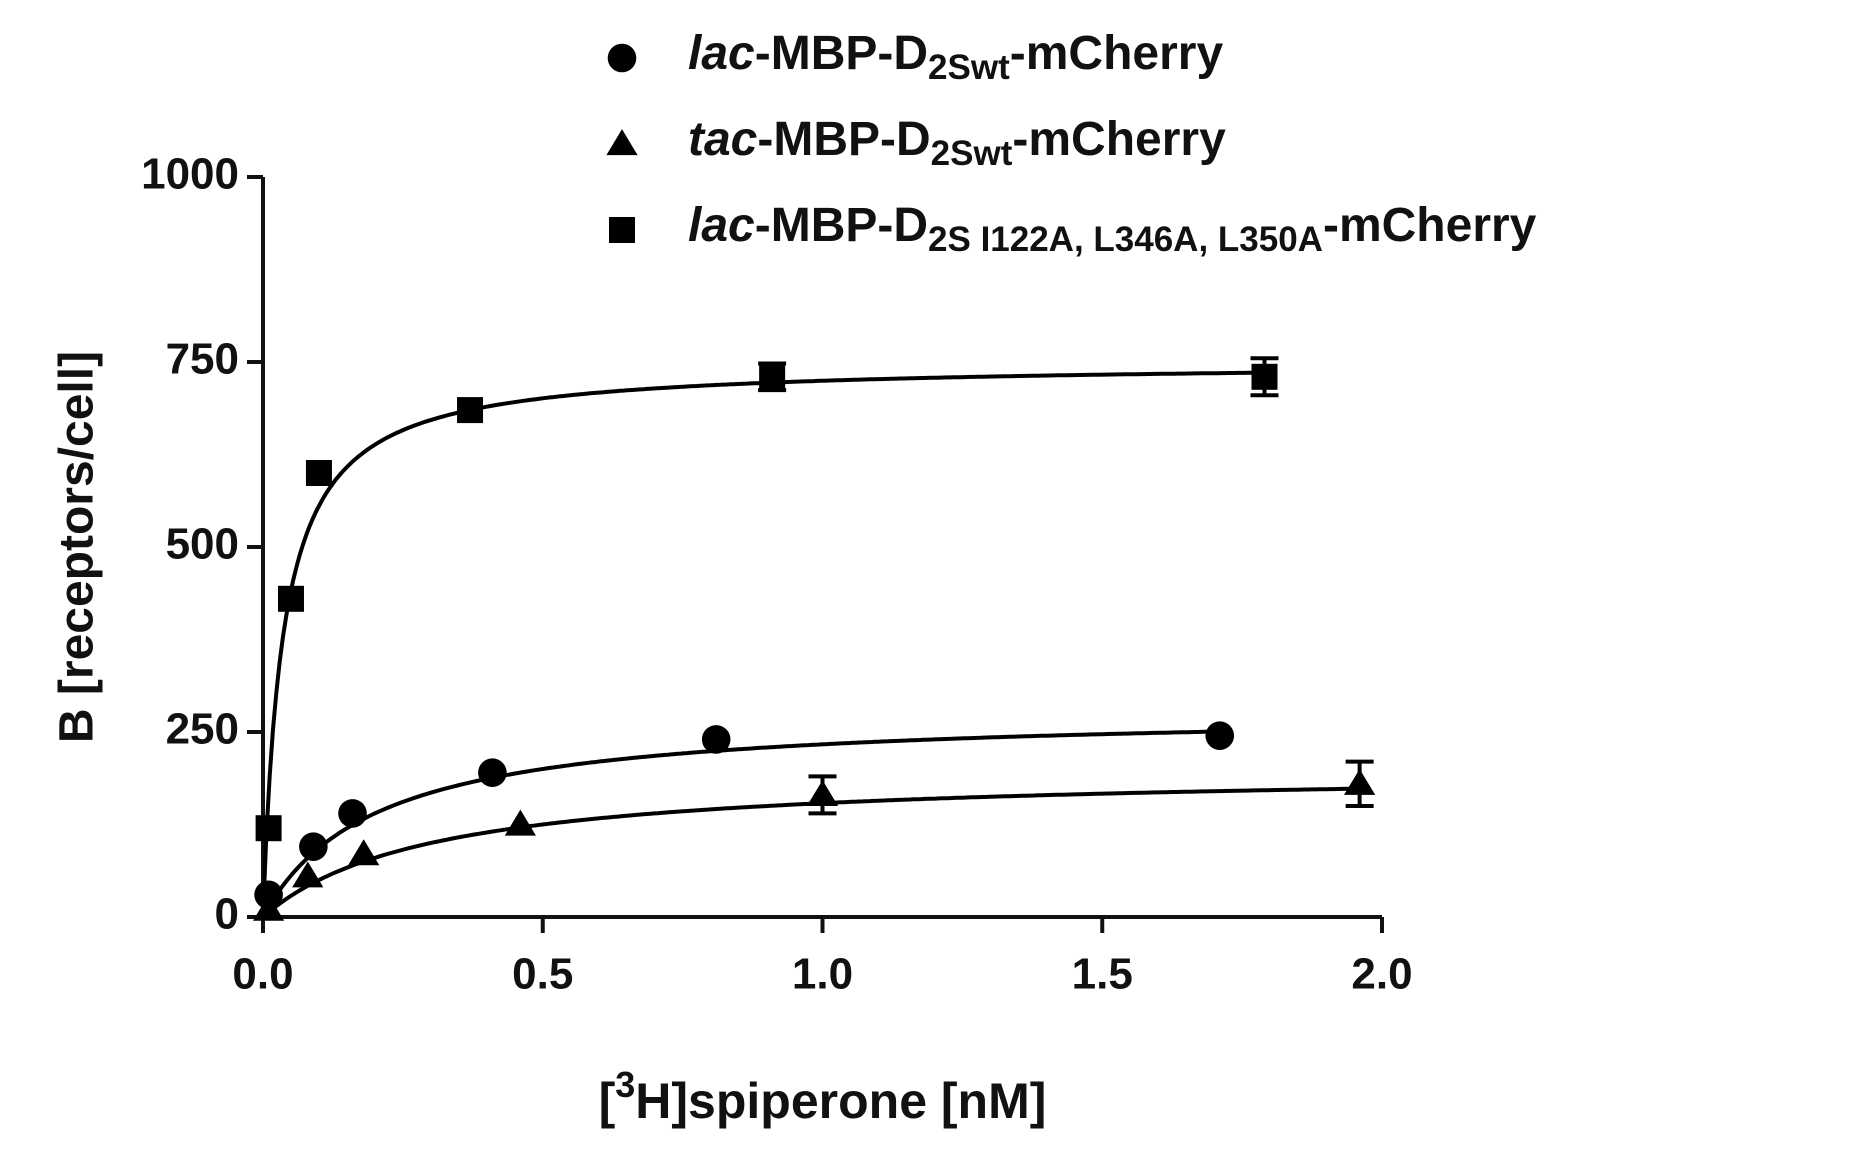  Describe the element at coordinates (202, 359) in the screenshot. I see `y-tick-label: 750` at that location.